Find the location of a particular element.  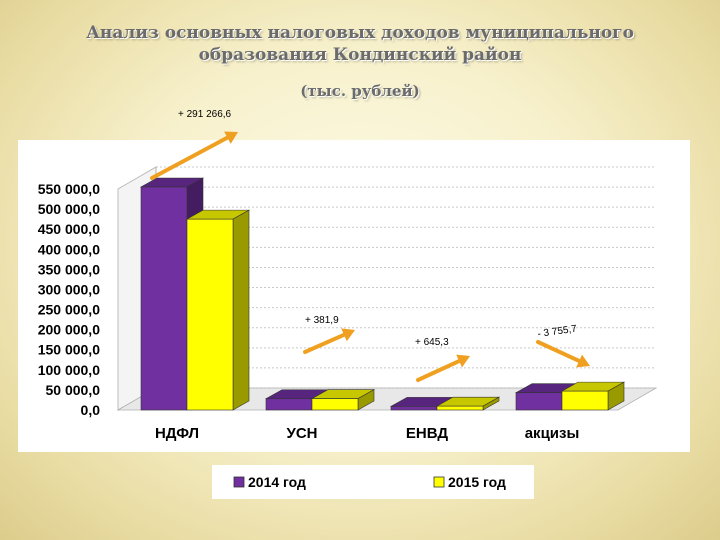

y-tick-label: 300 000,0 is located at coordinates (69, 289).